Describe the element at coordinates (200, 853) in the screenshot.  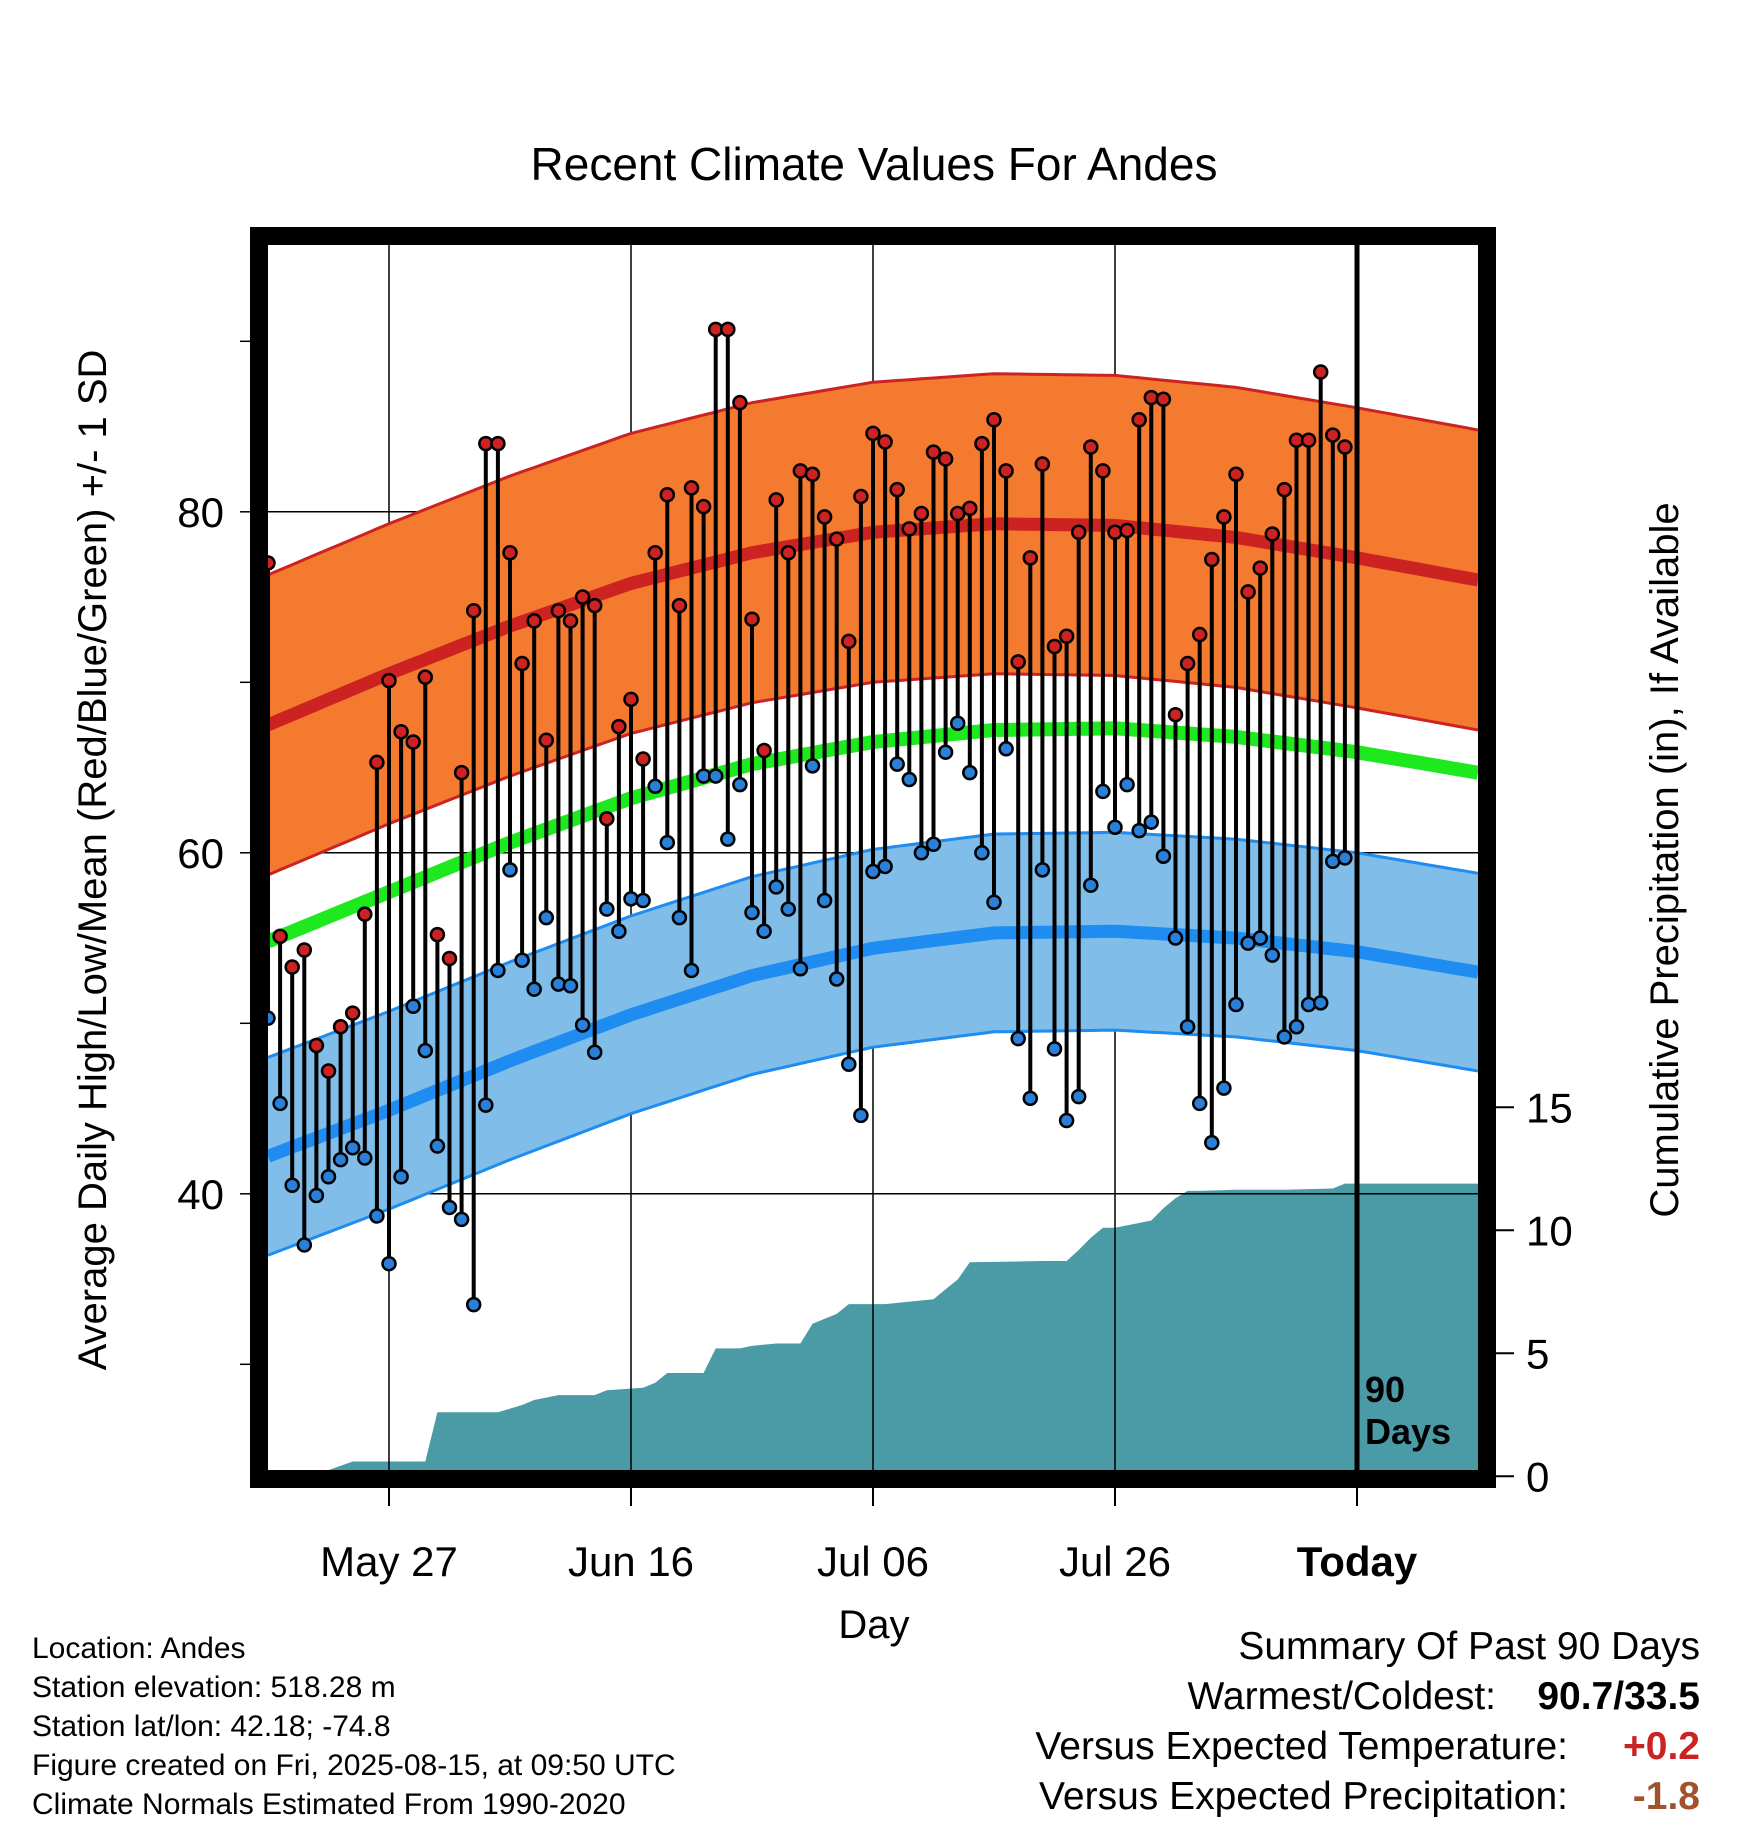
I see `y-tick-label: 60` at that location.